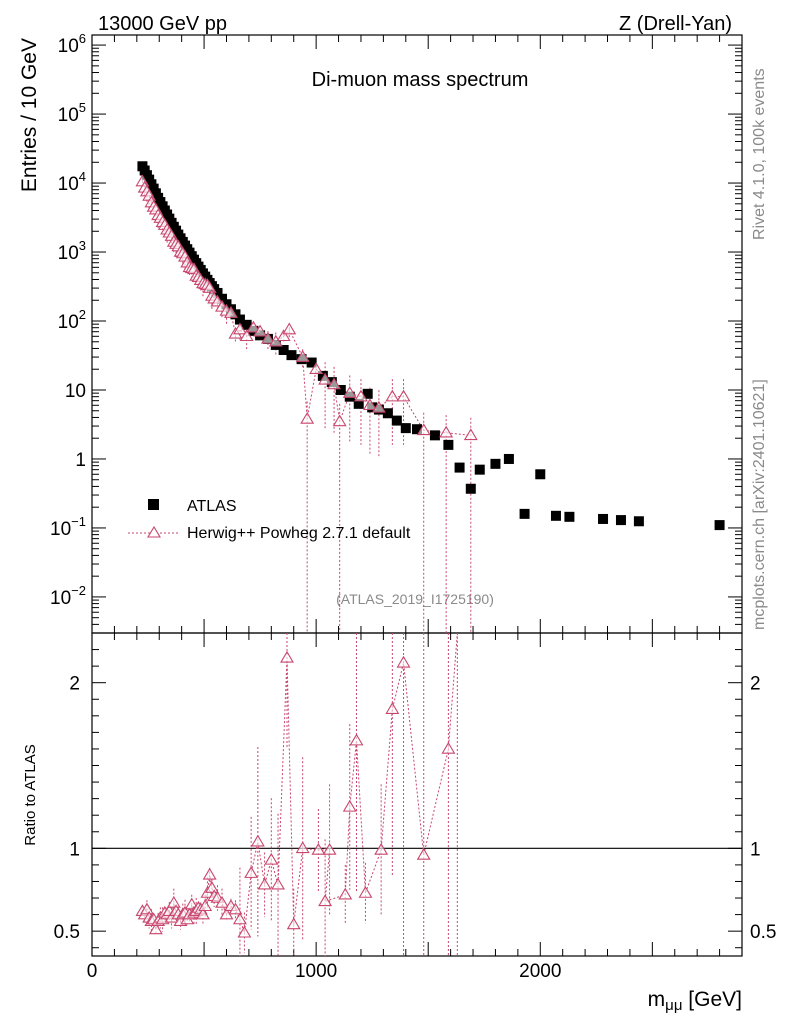 This screenshot has width=786, height=1024. I want to click on y-tick-label: 10⁻¹, so click(68, 527).